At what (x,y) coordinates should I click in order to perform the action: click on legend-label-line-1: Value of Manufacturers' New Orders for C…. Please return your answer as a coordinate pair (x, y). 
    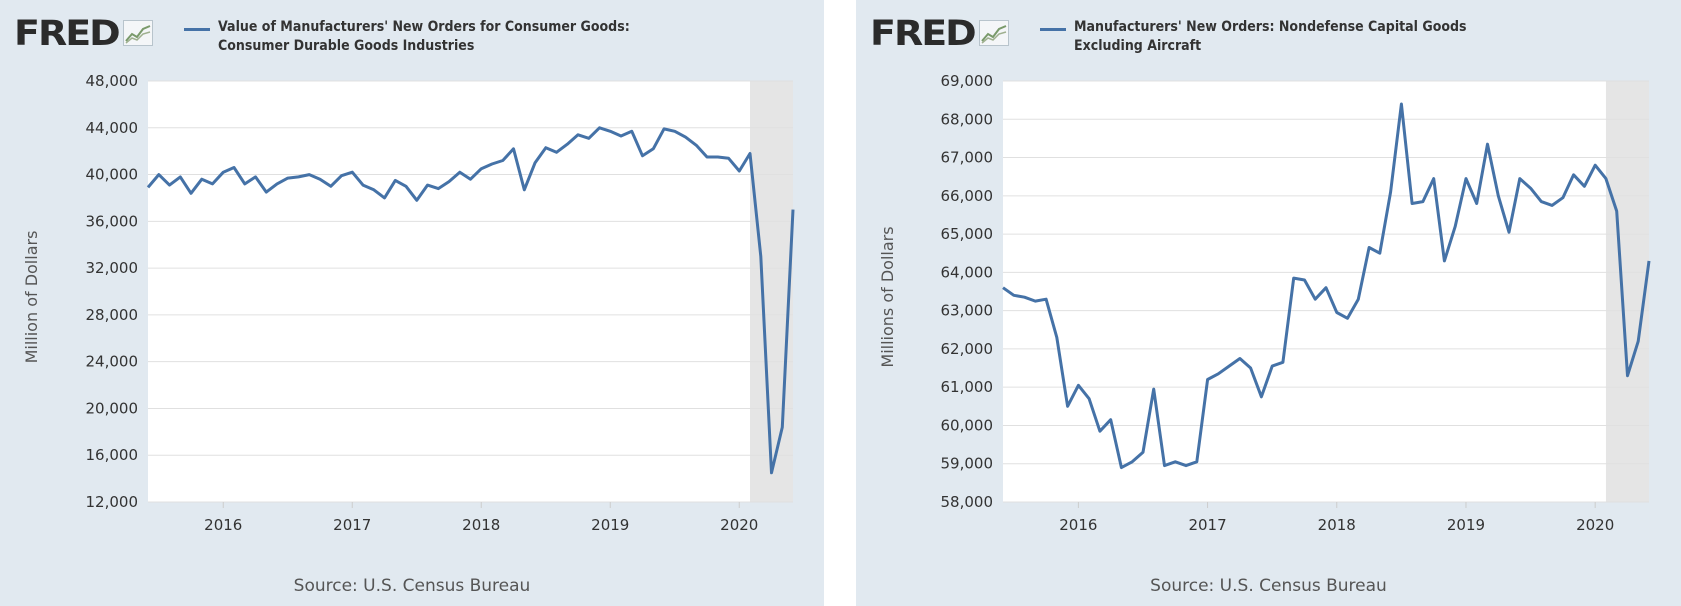
    Looking at the image, I should click on (424, 27).